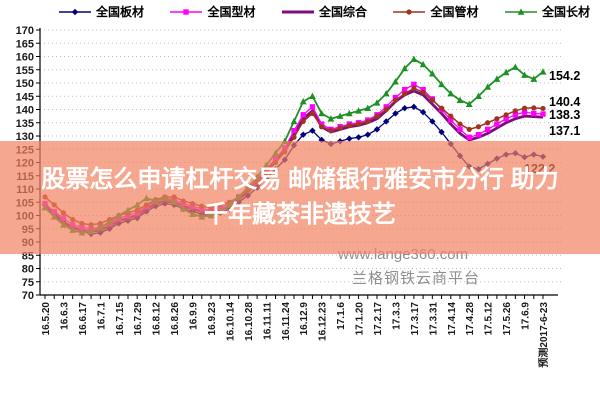 The height and width of the screenshot is (400, 600). Describe the element at coordinates (186, 11) in the screenshot. I see `legend-square-icon` at that location.